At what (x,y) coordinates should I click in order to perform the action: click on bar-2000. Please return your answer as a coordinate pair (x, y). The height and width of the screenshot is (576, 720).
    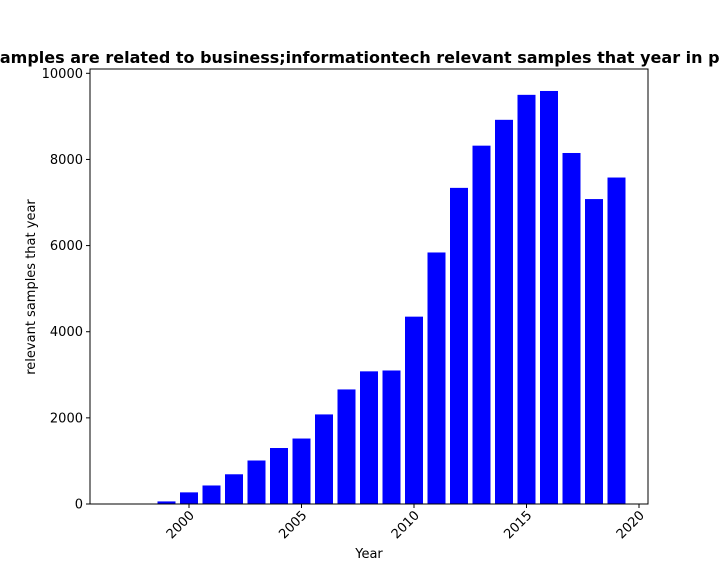
    Looking at the image, I should click on (189, 498).